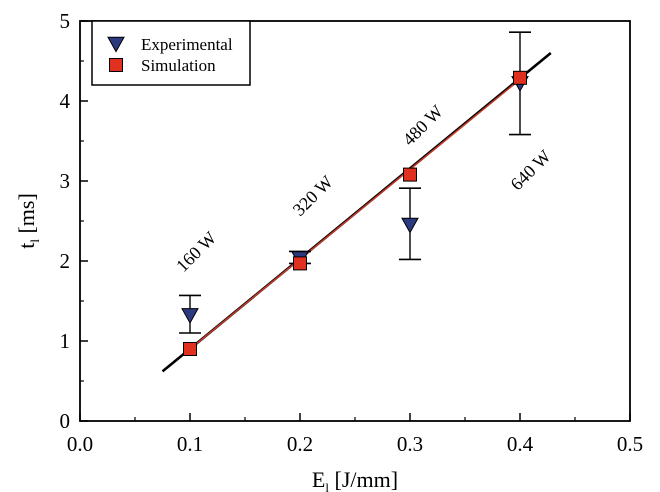  What do you see at coordinates (178, 65) in the screenshot?
I see `legend-label-simulation: Simulation` at bounding box center [178, 65].